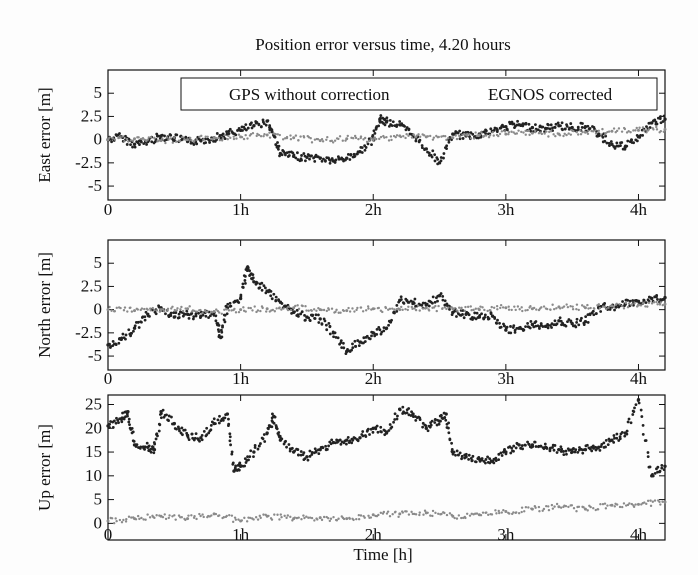 The height and width of the screenshot is (575, 698). I want to click on y-tick-label: 2.5, so click(91, 115).